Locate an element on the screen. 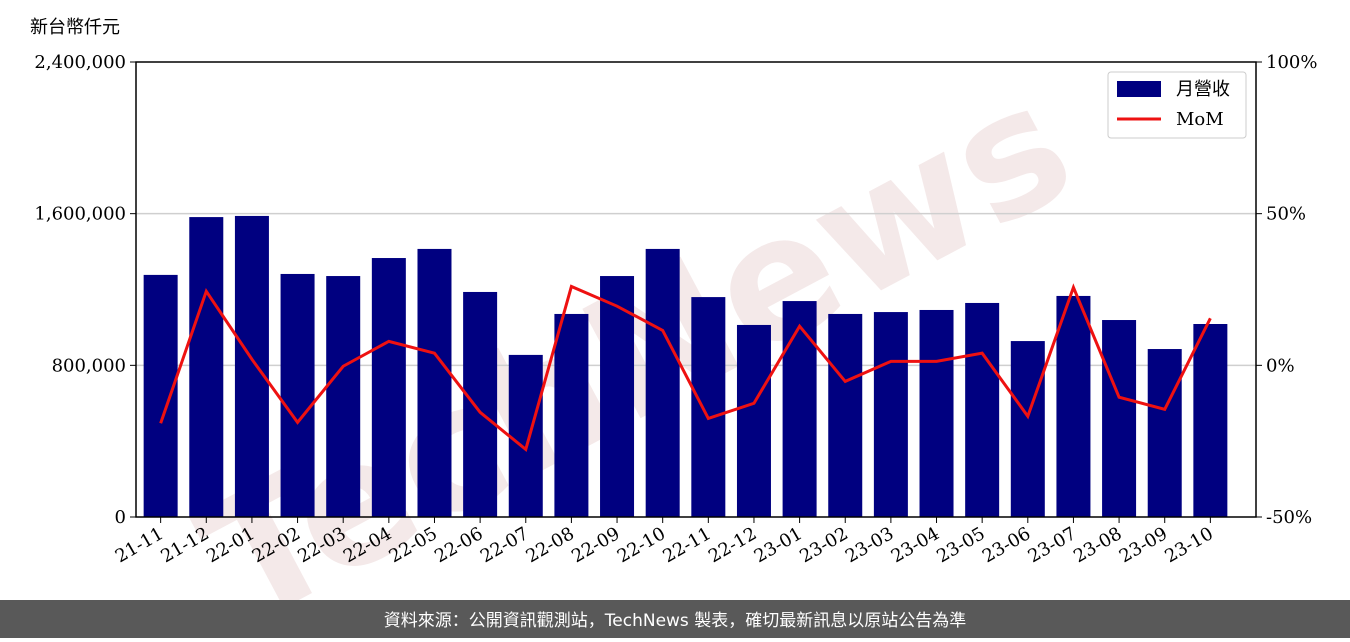  x-tick-label: 23-04 is located at coordinates (915, 545).